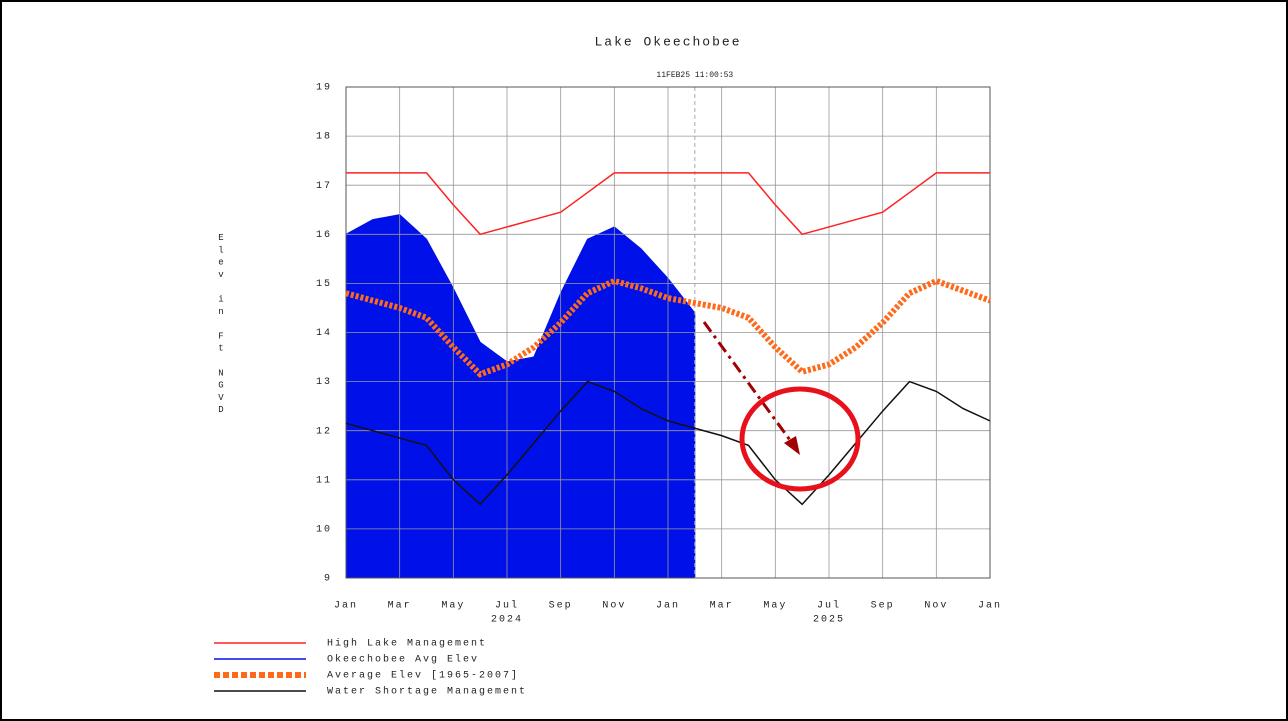 The image size is (1288, 721). Describe the element at coordinates (324, 431) in the screenshot. I see `y-tick-label: 12` at that location.